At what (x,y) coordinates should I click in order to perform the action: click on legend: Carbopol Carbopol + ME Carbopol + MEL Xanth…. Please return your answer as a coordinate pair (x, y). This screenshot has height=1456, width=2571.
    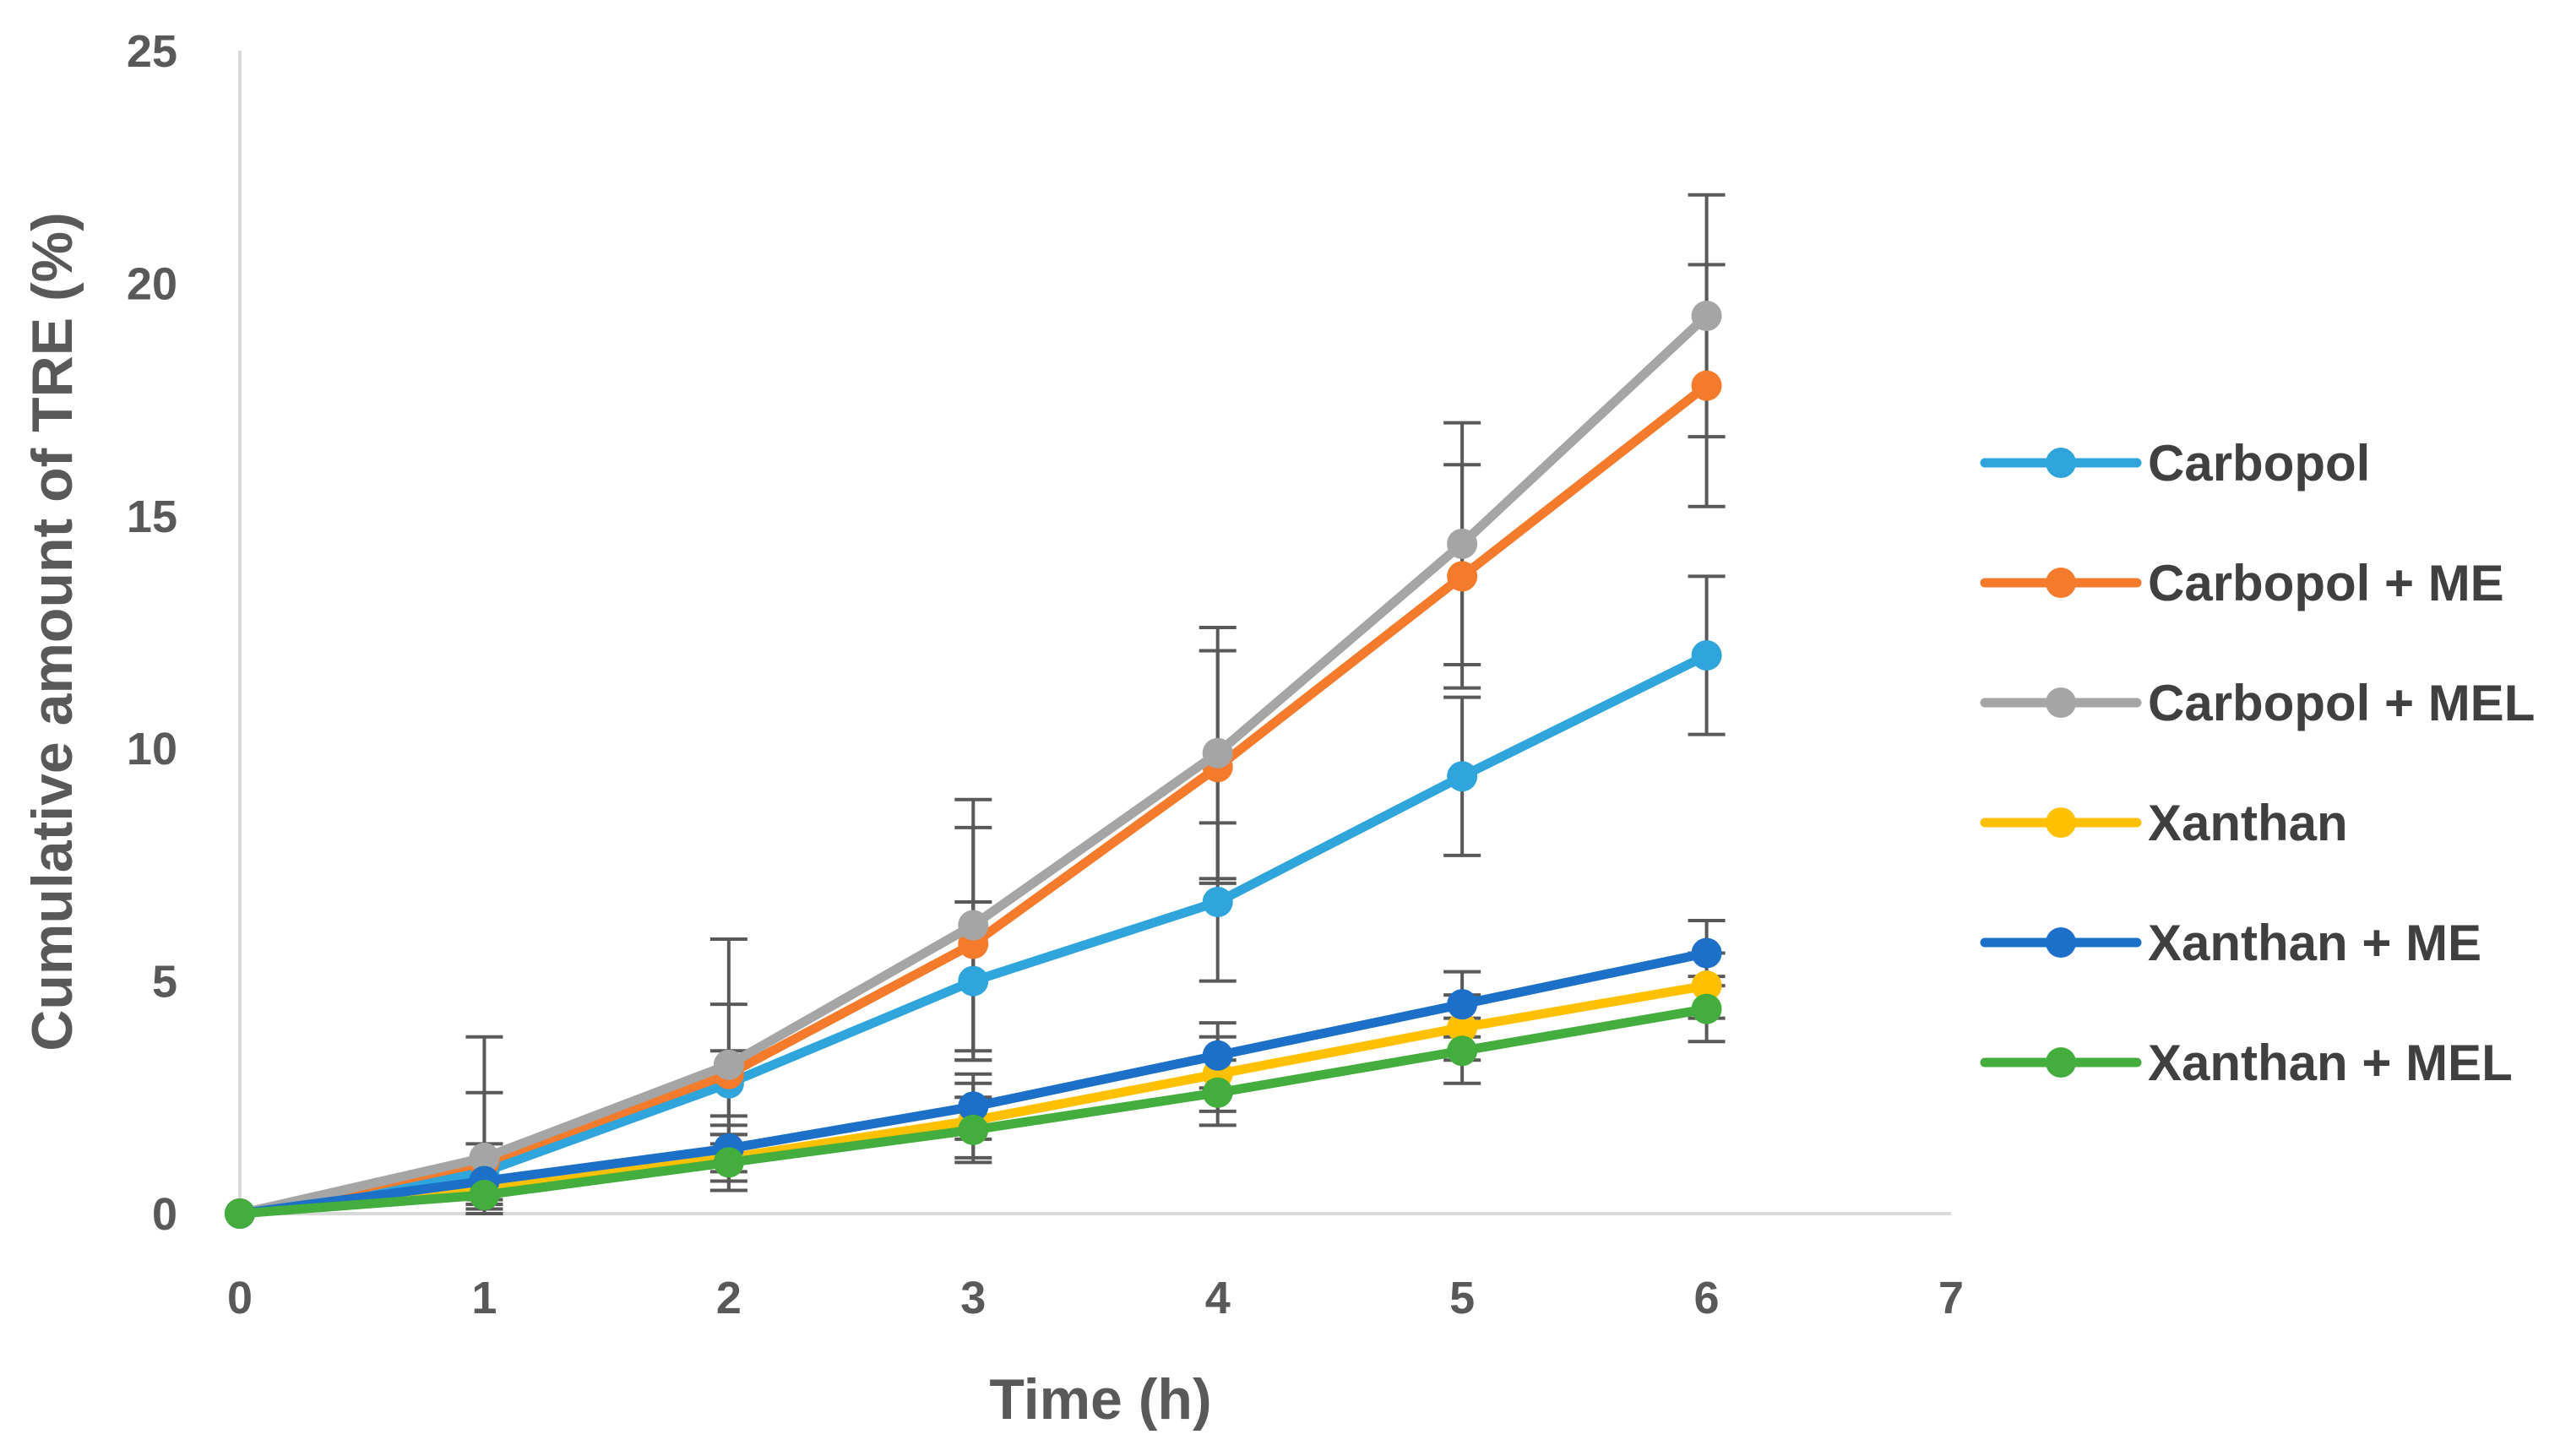
    Looking at the image, I should click on (2257, 763).